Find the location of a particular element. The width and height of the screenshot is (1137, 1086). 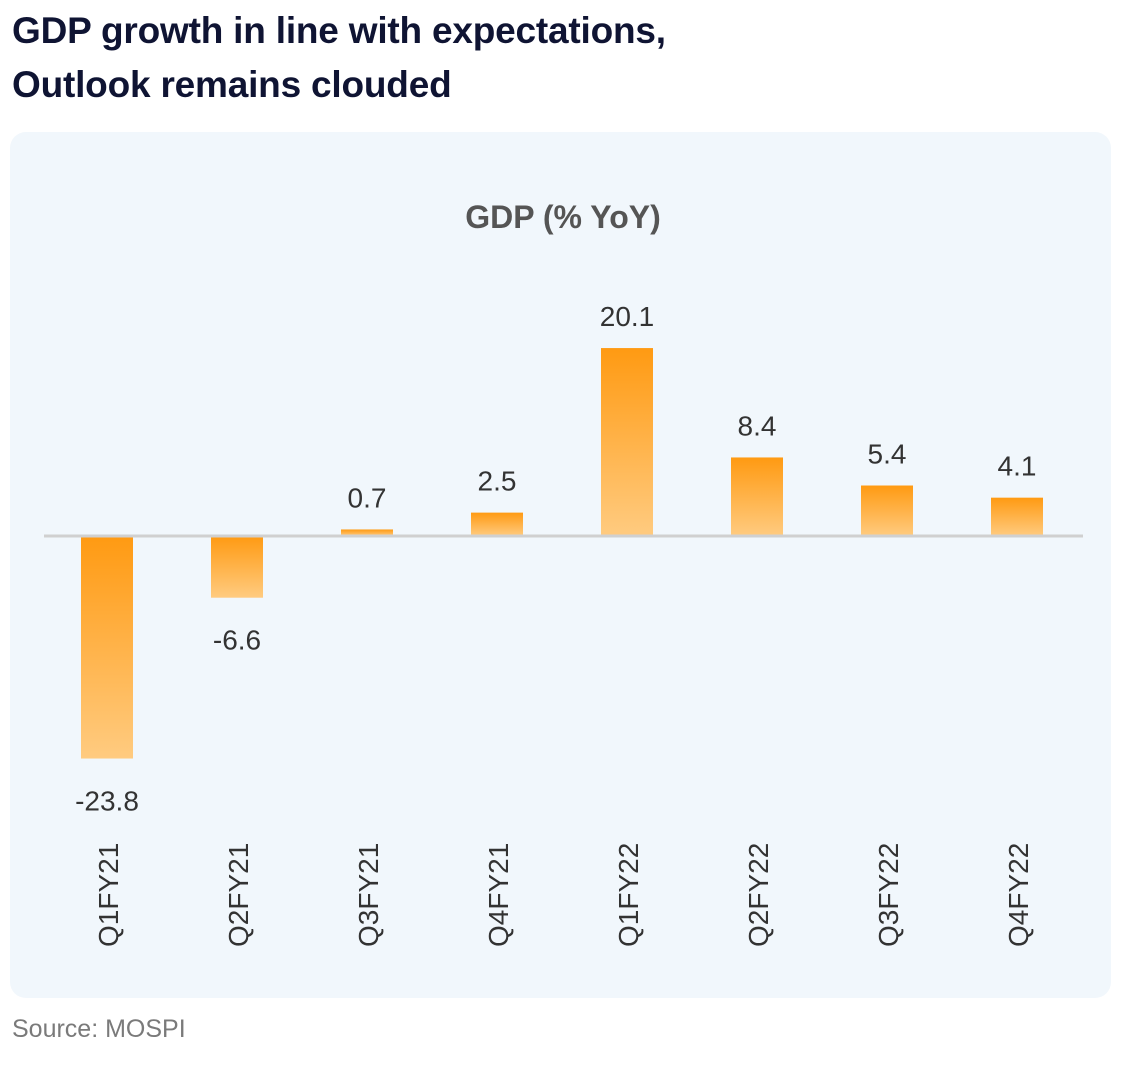

bar-q3fy22 is located at coordinates (887, 510).